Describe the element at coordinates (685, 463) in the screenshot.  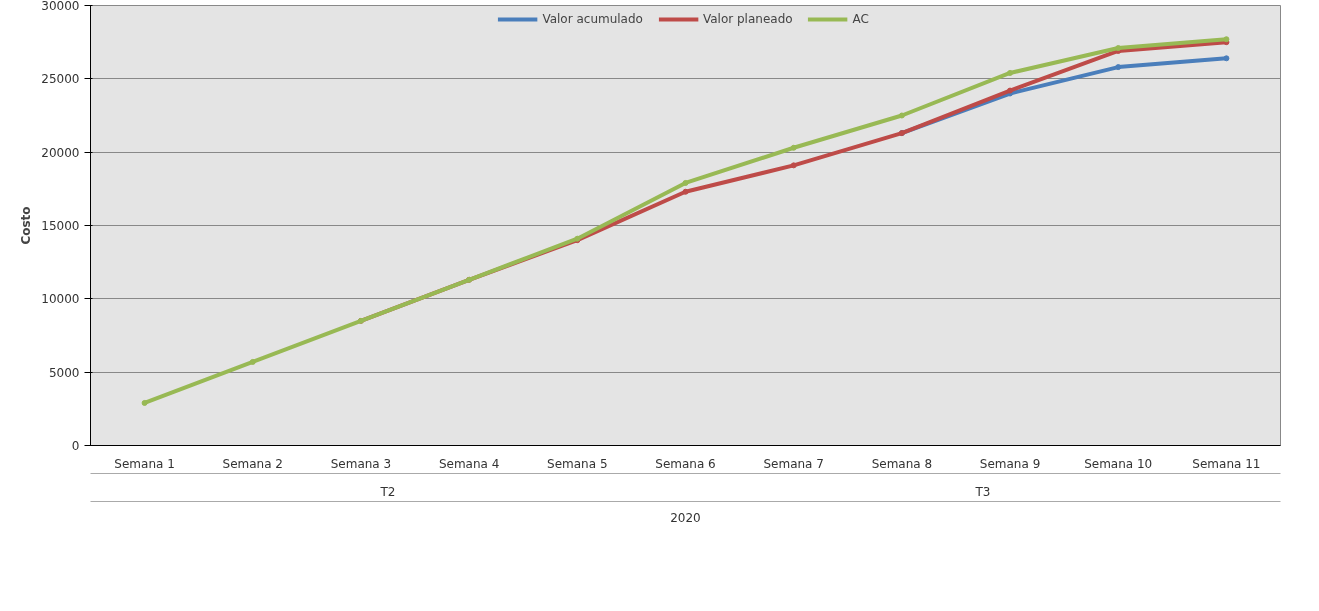
I see `x-tick-label: Semana 6` at that location.